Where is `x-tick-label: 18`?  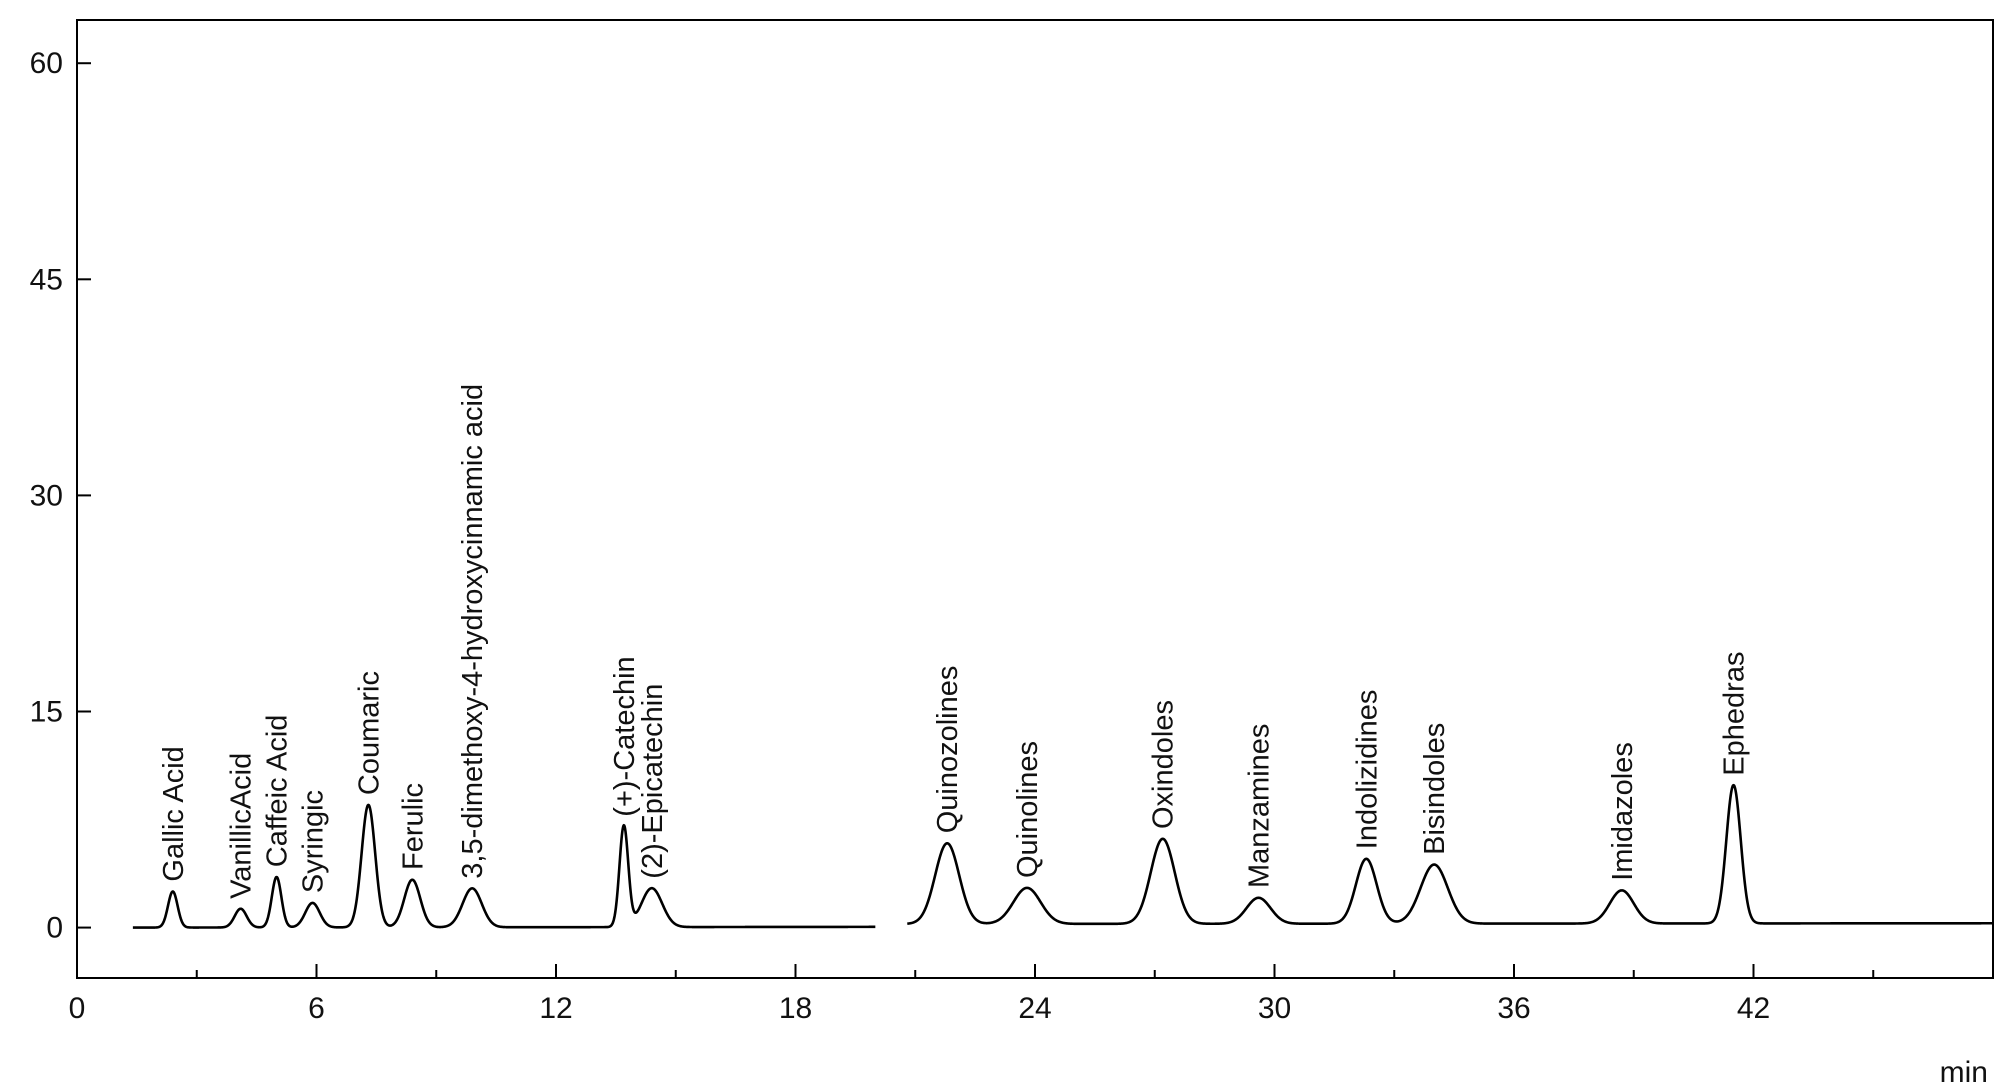
x-tick-label: 18 is located at coordinates (795, 1008).